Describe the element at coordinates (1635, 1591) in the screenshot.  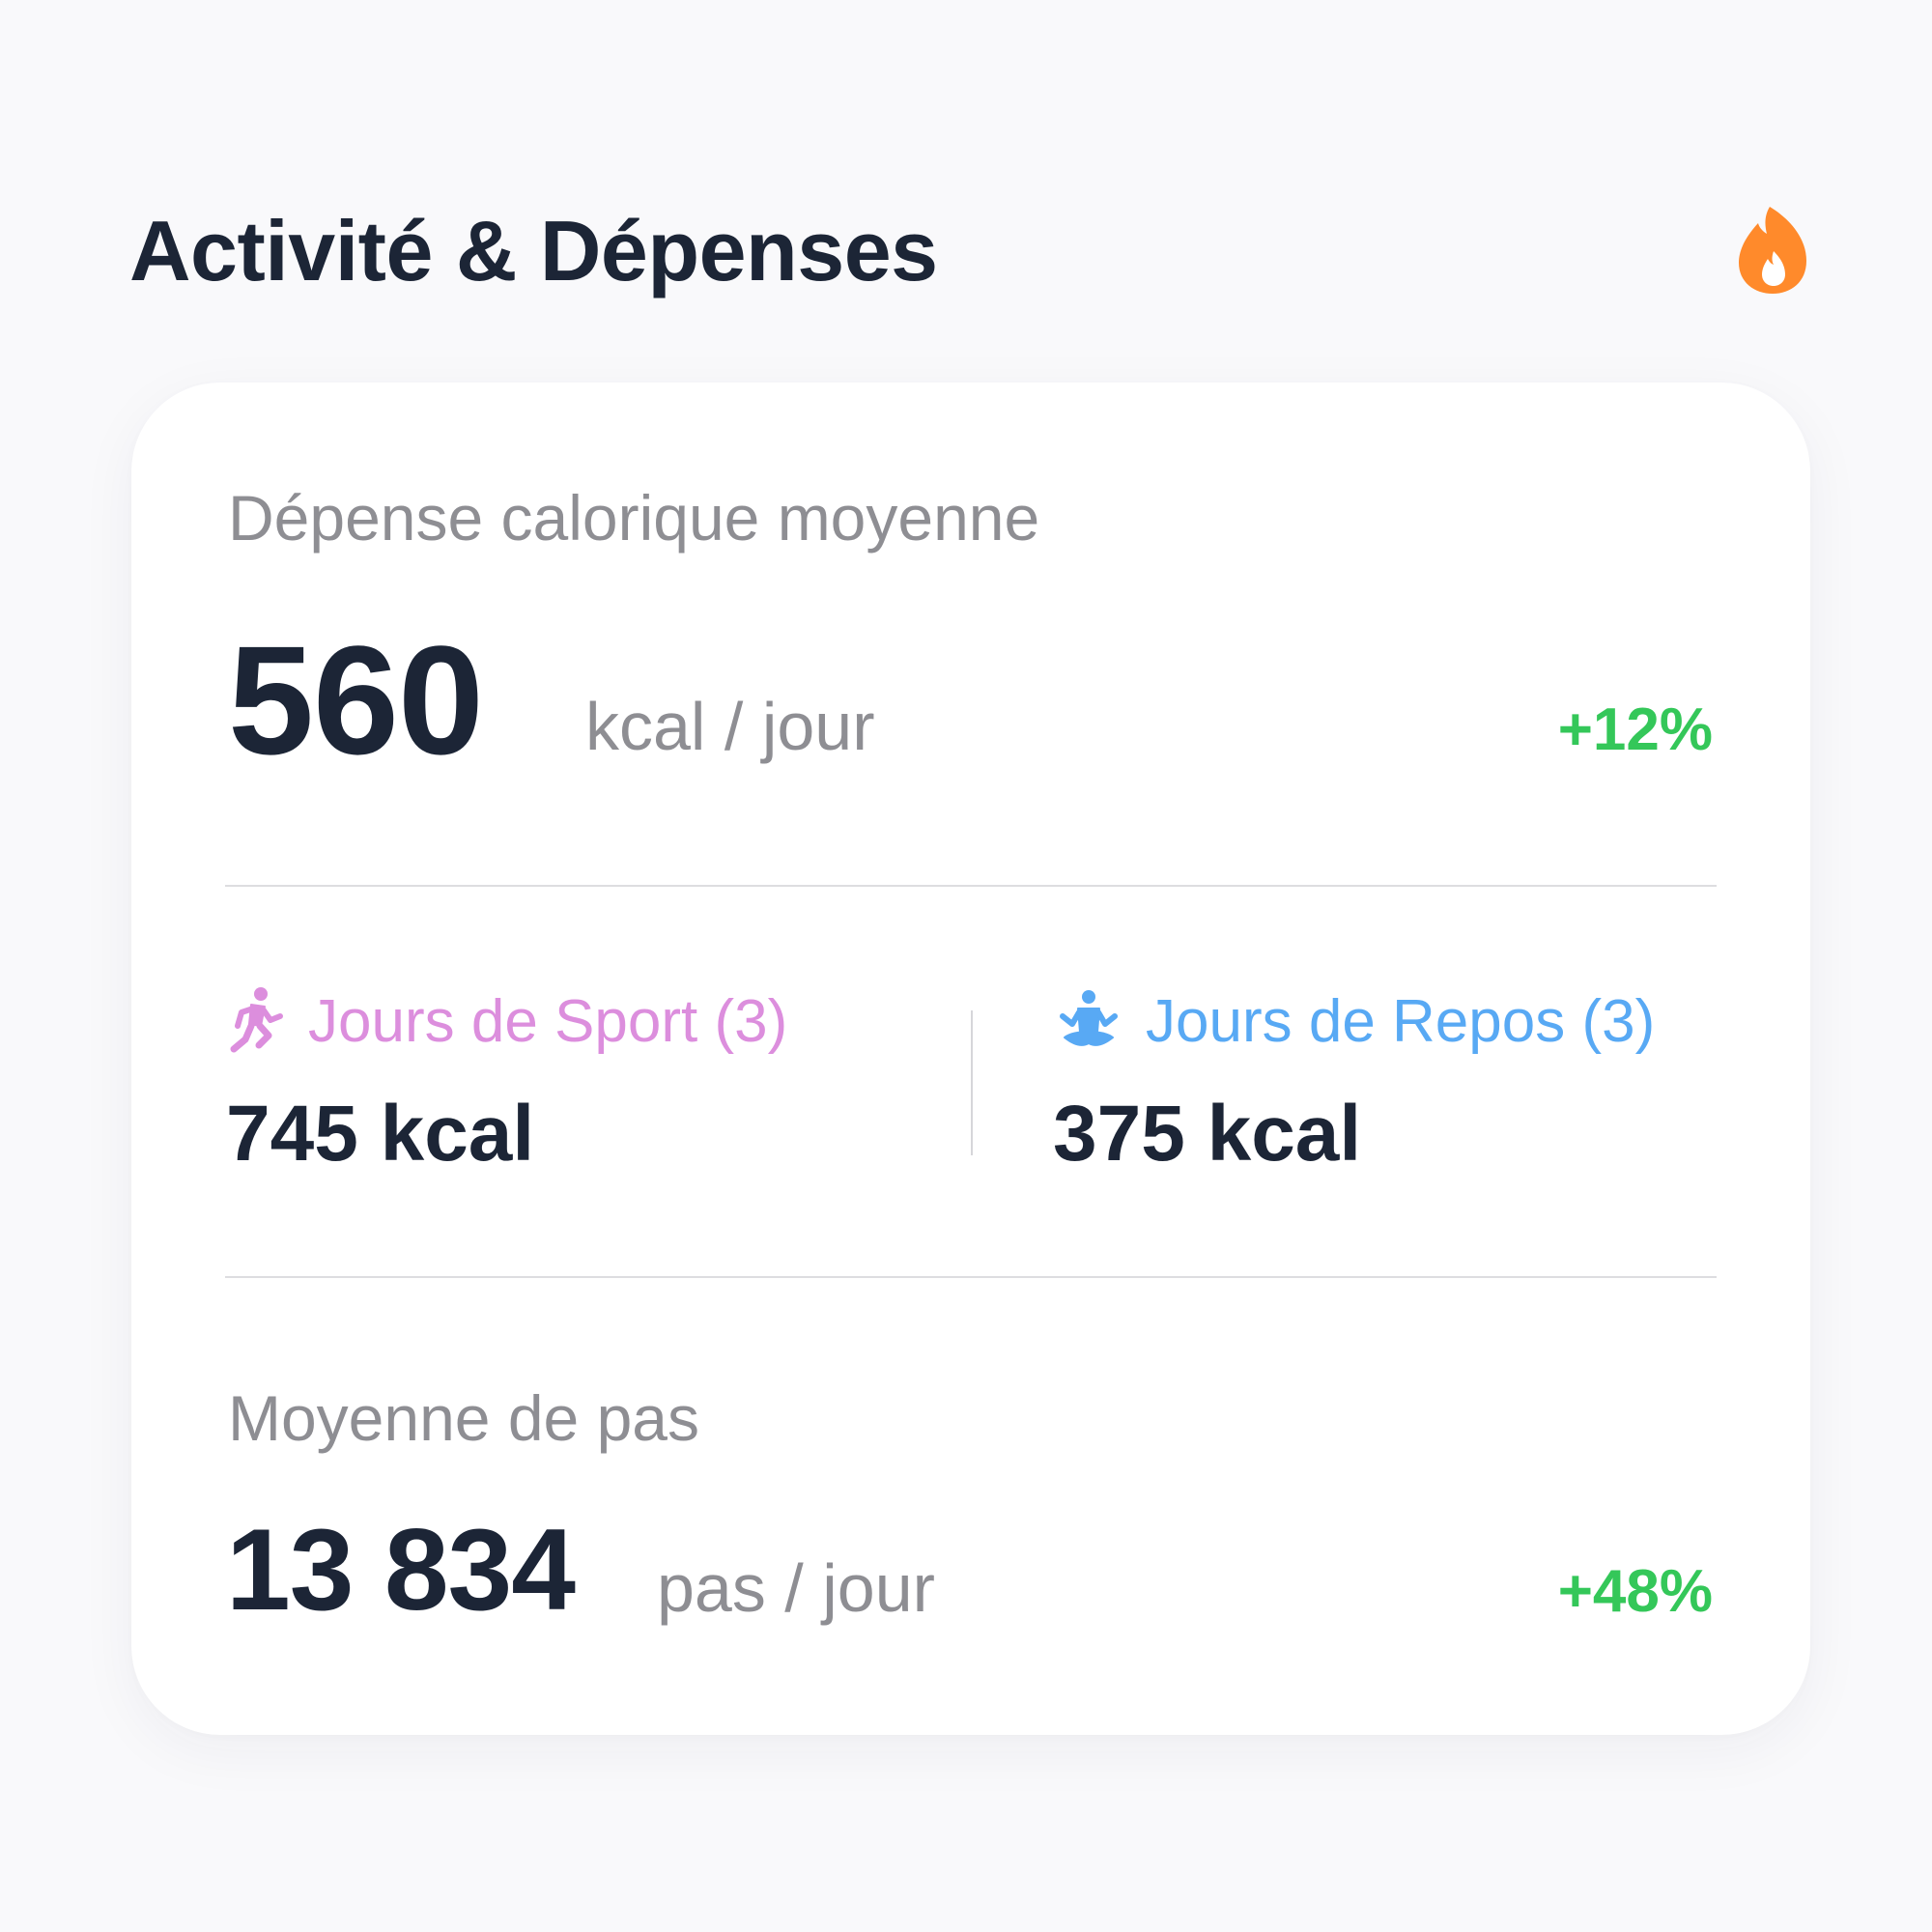
I see `steps-trend-badge: +48%` at that location.